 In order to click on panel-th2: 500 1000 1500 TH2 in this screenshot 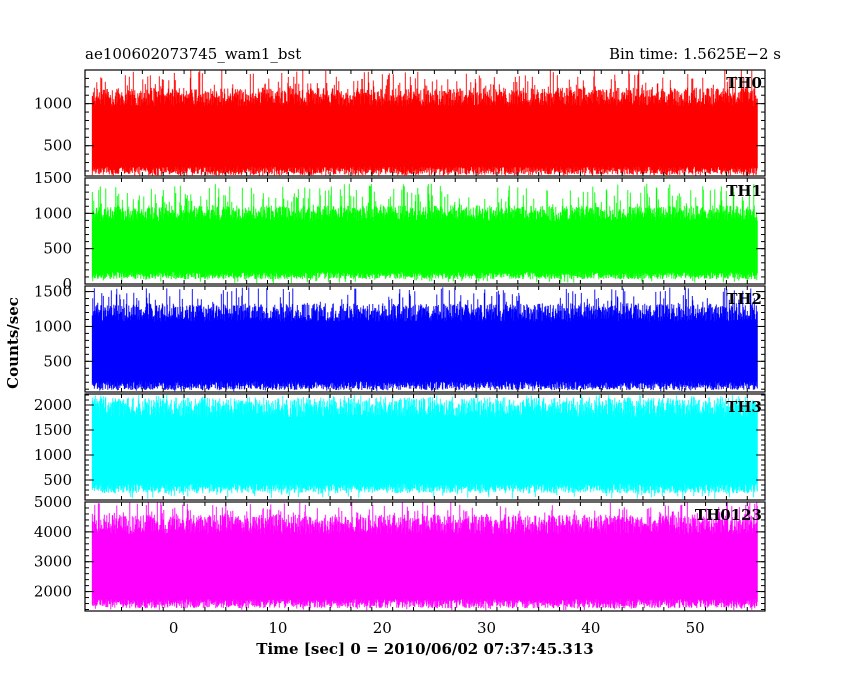, I will do `click(400, 338)`.